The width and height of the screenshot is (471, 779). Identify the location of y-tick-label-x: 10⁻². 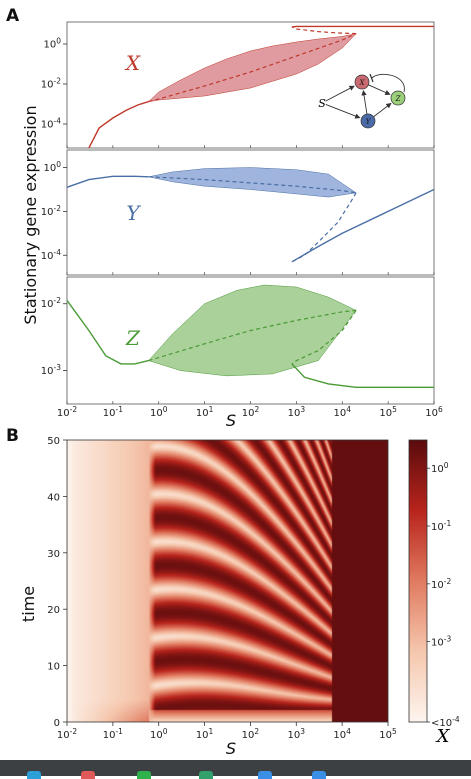
(51, 84).